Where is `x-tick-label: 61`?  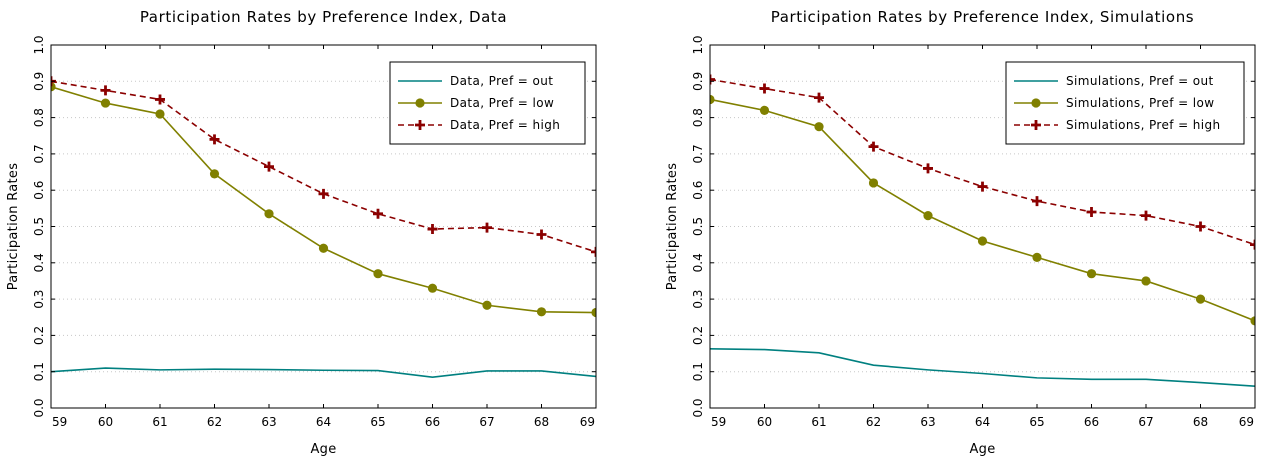 x-tick-label: 61 is located at coordinates (818, 422).